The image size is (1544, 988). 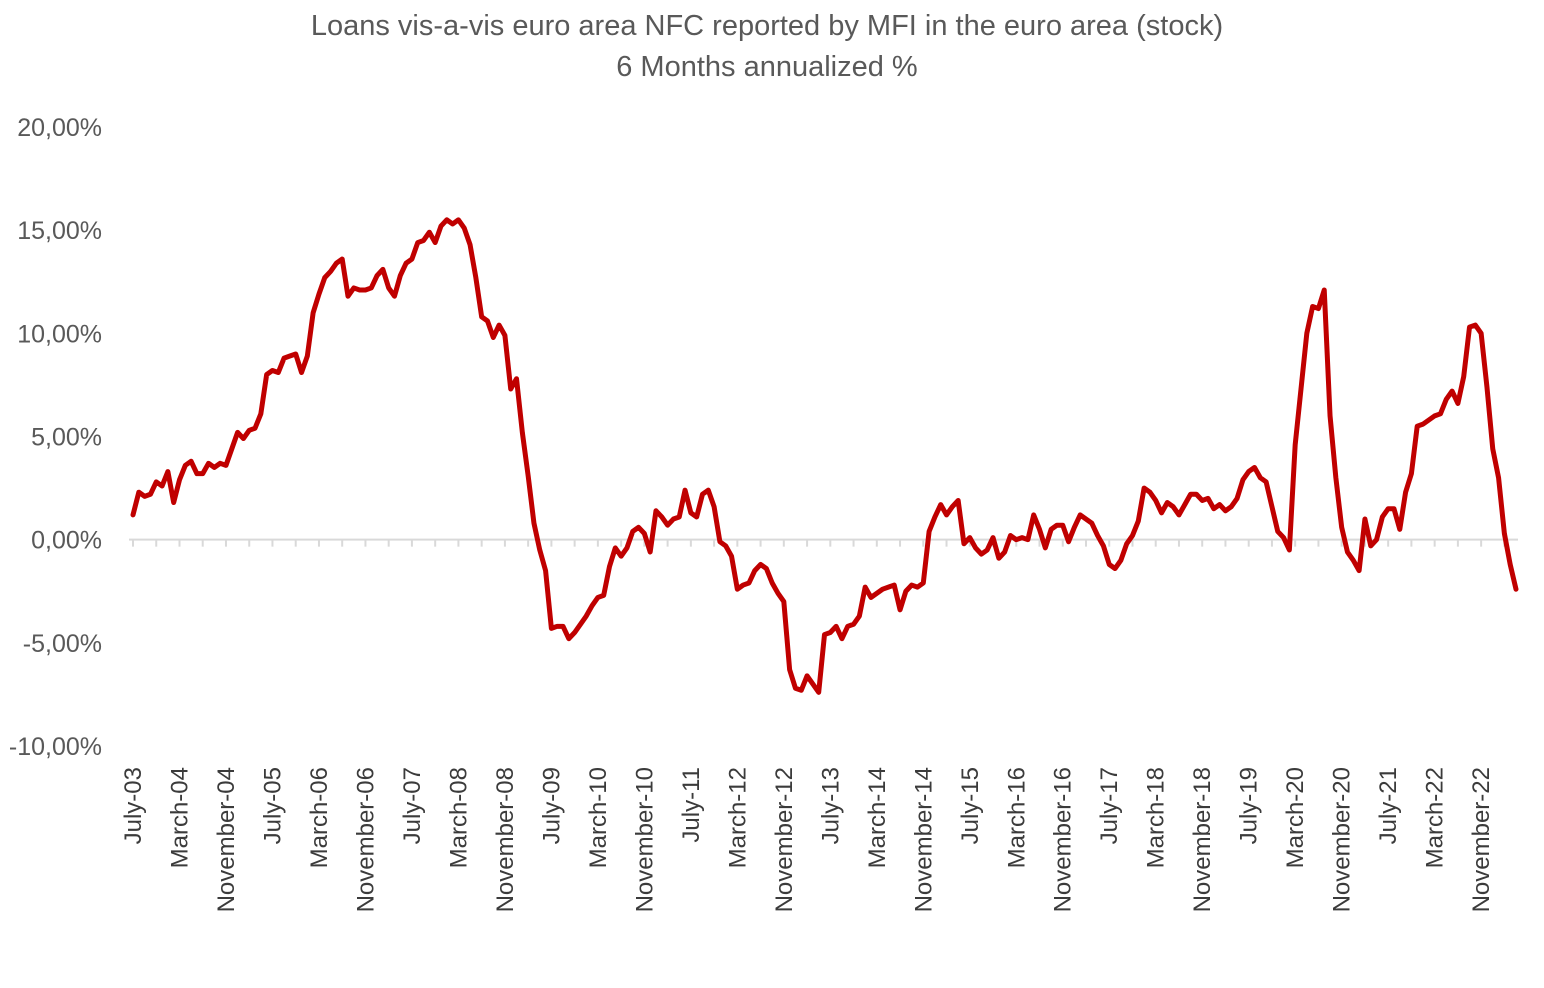 What do you see at coordinates (970, 805) in the screenshot?
I see `x-tick-label: July-15` at bounding box center [970, 805].